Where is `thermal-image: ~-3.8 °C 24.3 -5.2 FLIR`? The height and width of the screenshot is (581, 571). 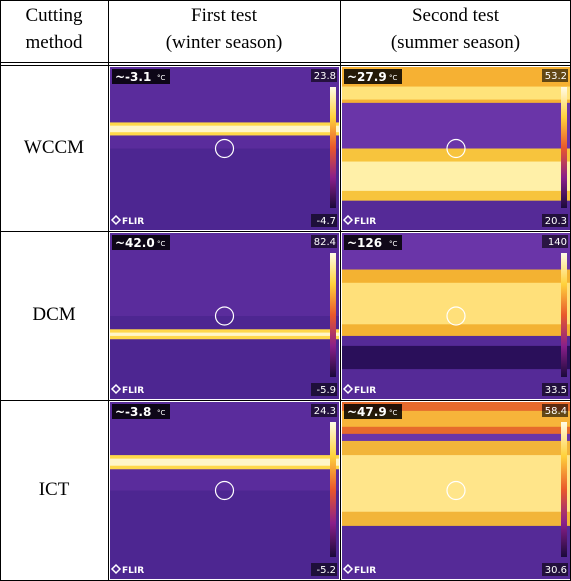
thermal-image: ~-3.8 °C 24.3 -5.2 FLIR is located at coordinates (224, 490).